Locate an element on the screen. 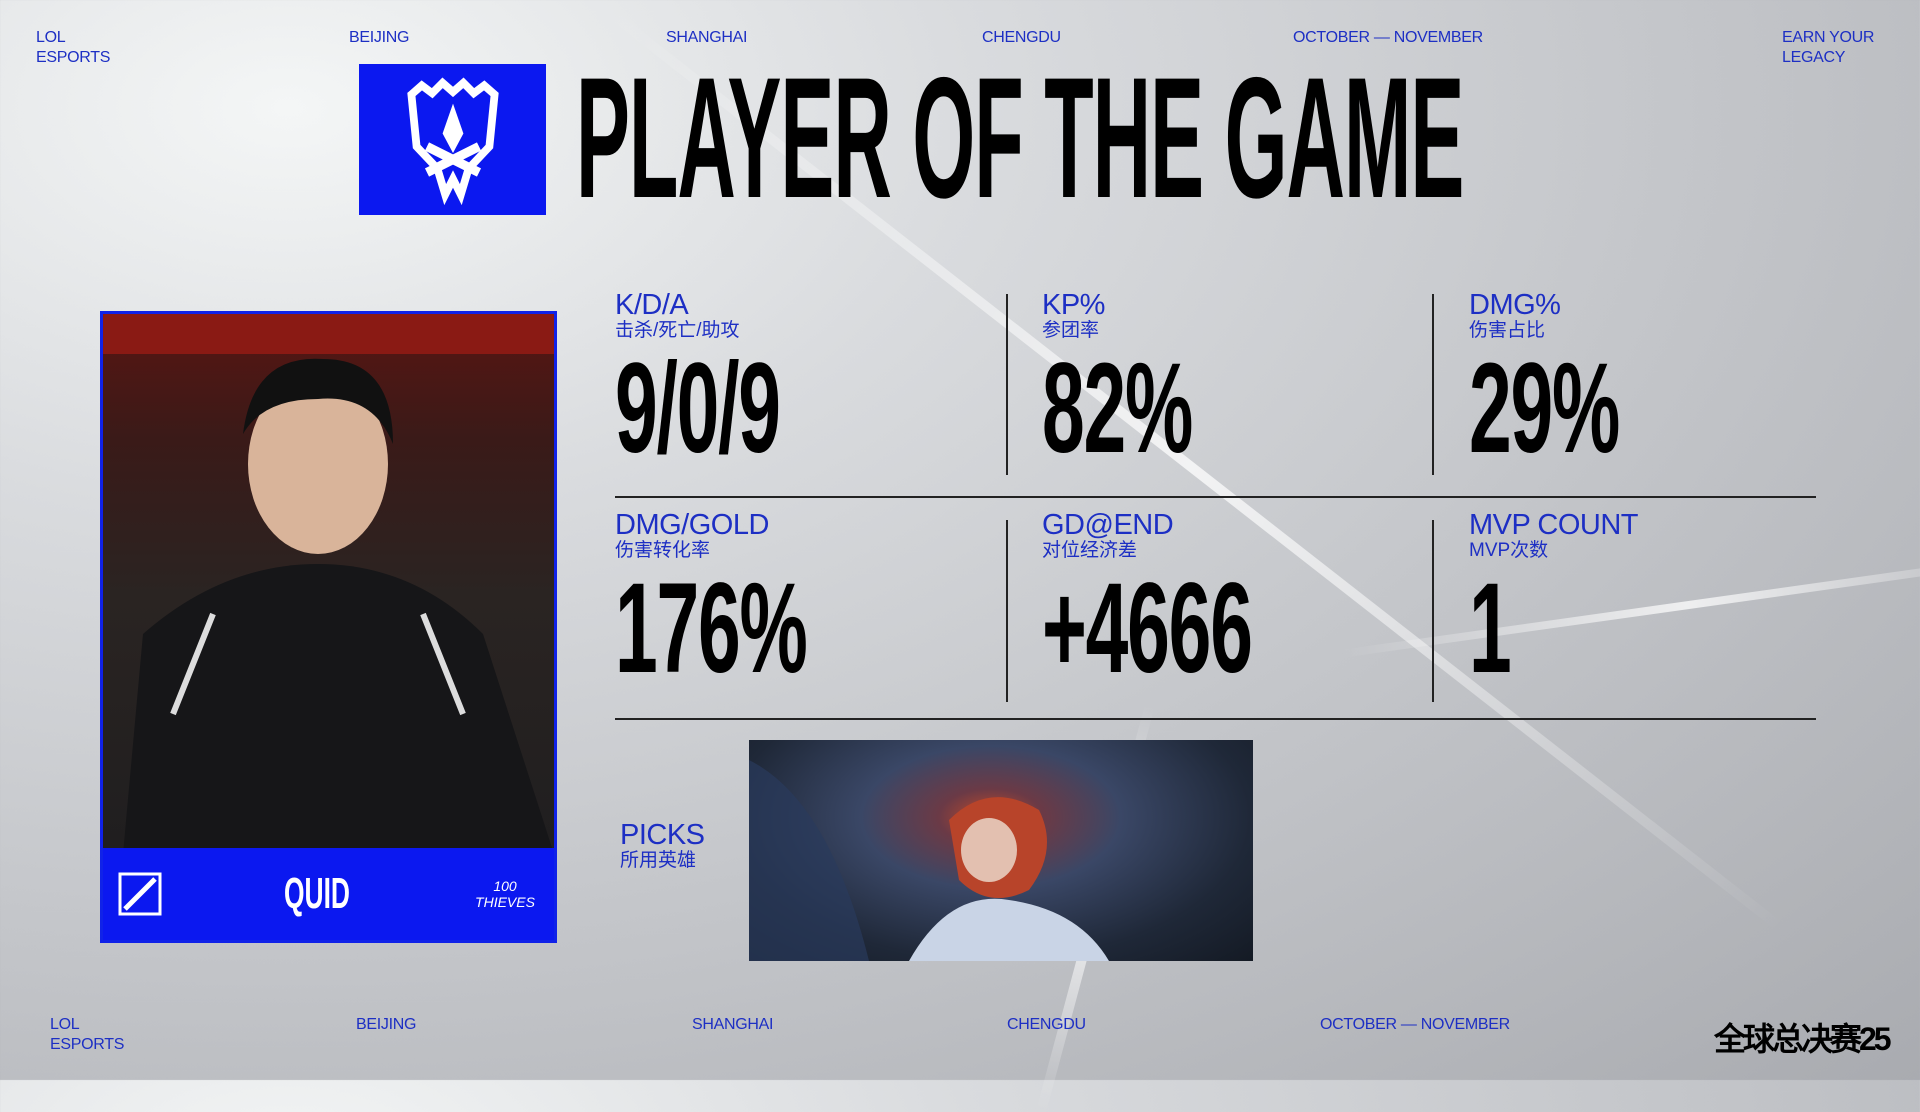 The image size is (1920, 1112). stat-value: 29% is located at coordinates (1544, 408).